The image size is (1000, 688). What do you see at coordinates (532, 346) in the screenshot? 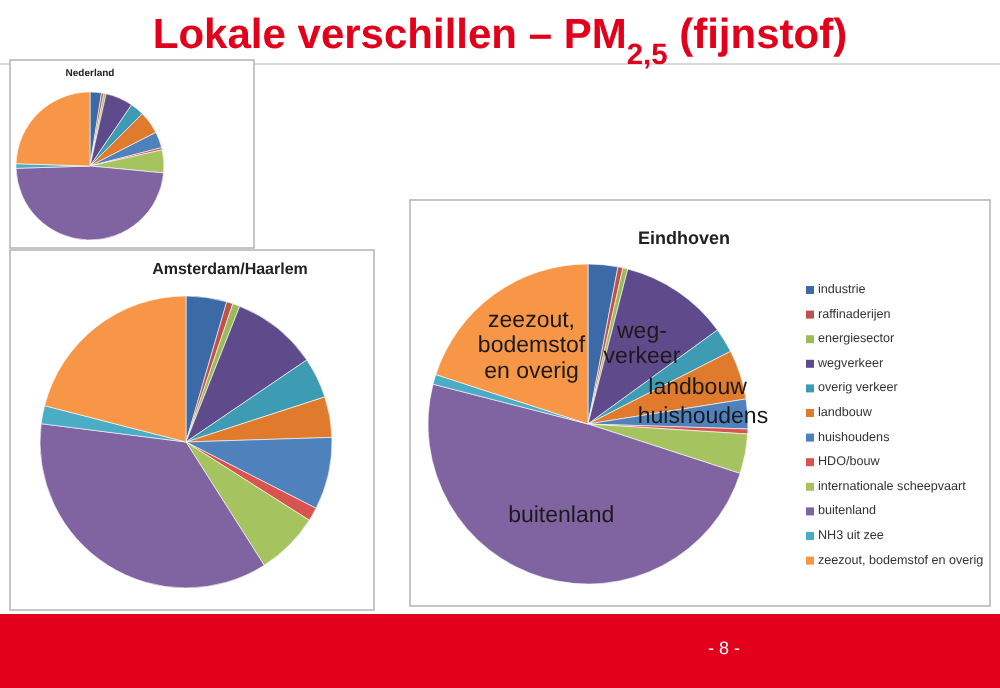
I see `slice-label: zeezout, bodemstof en overig` at bounding box center [532, 346].